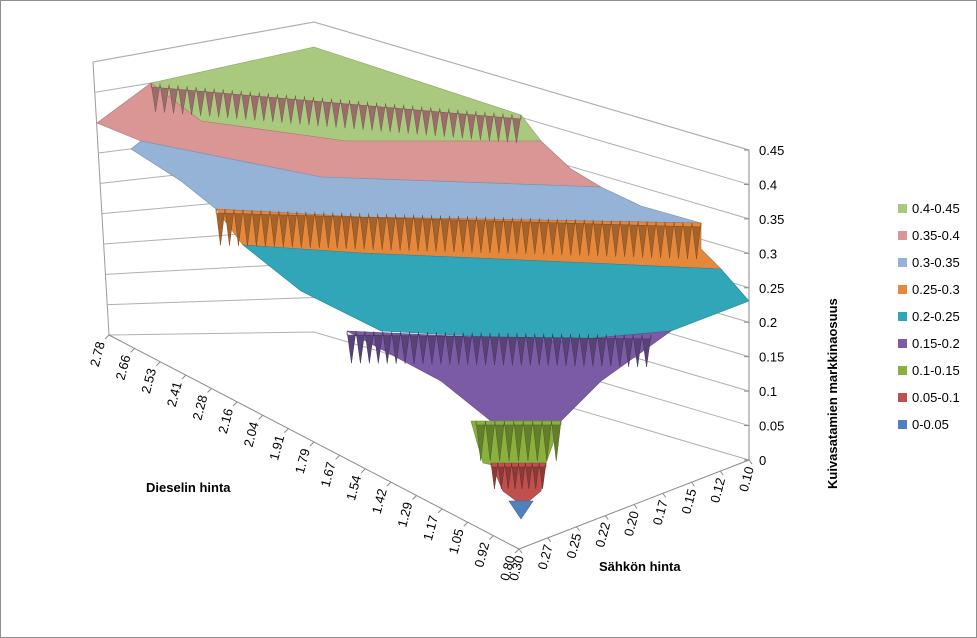 Image resolution: width=977 pixels, height=638 pixels. I want to click on z-axis-title: Kuivasatamien markkinaosuus, so click(832, 393).